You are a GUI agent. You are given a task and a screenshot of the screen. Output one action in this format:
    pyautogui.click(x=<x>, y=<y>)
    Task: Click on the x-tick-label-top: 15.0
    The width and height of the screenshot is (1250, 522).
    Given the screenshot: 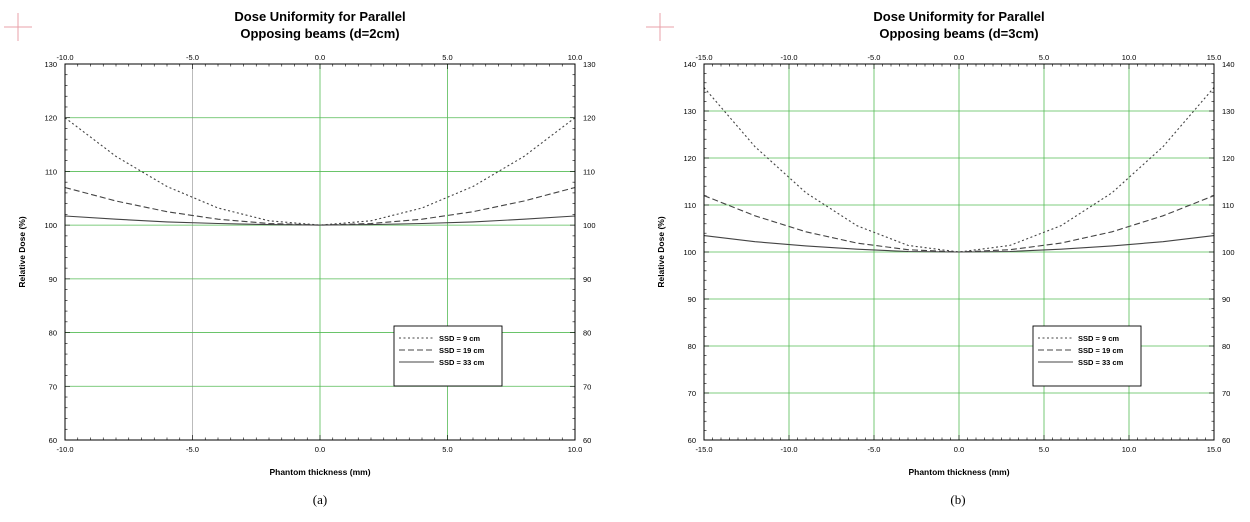 What is the action you would take?
    pyautogui.click(x=1214, y=57)
    